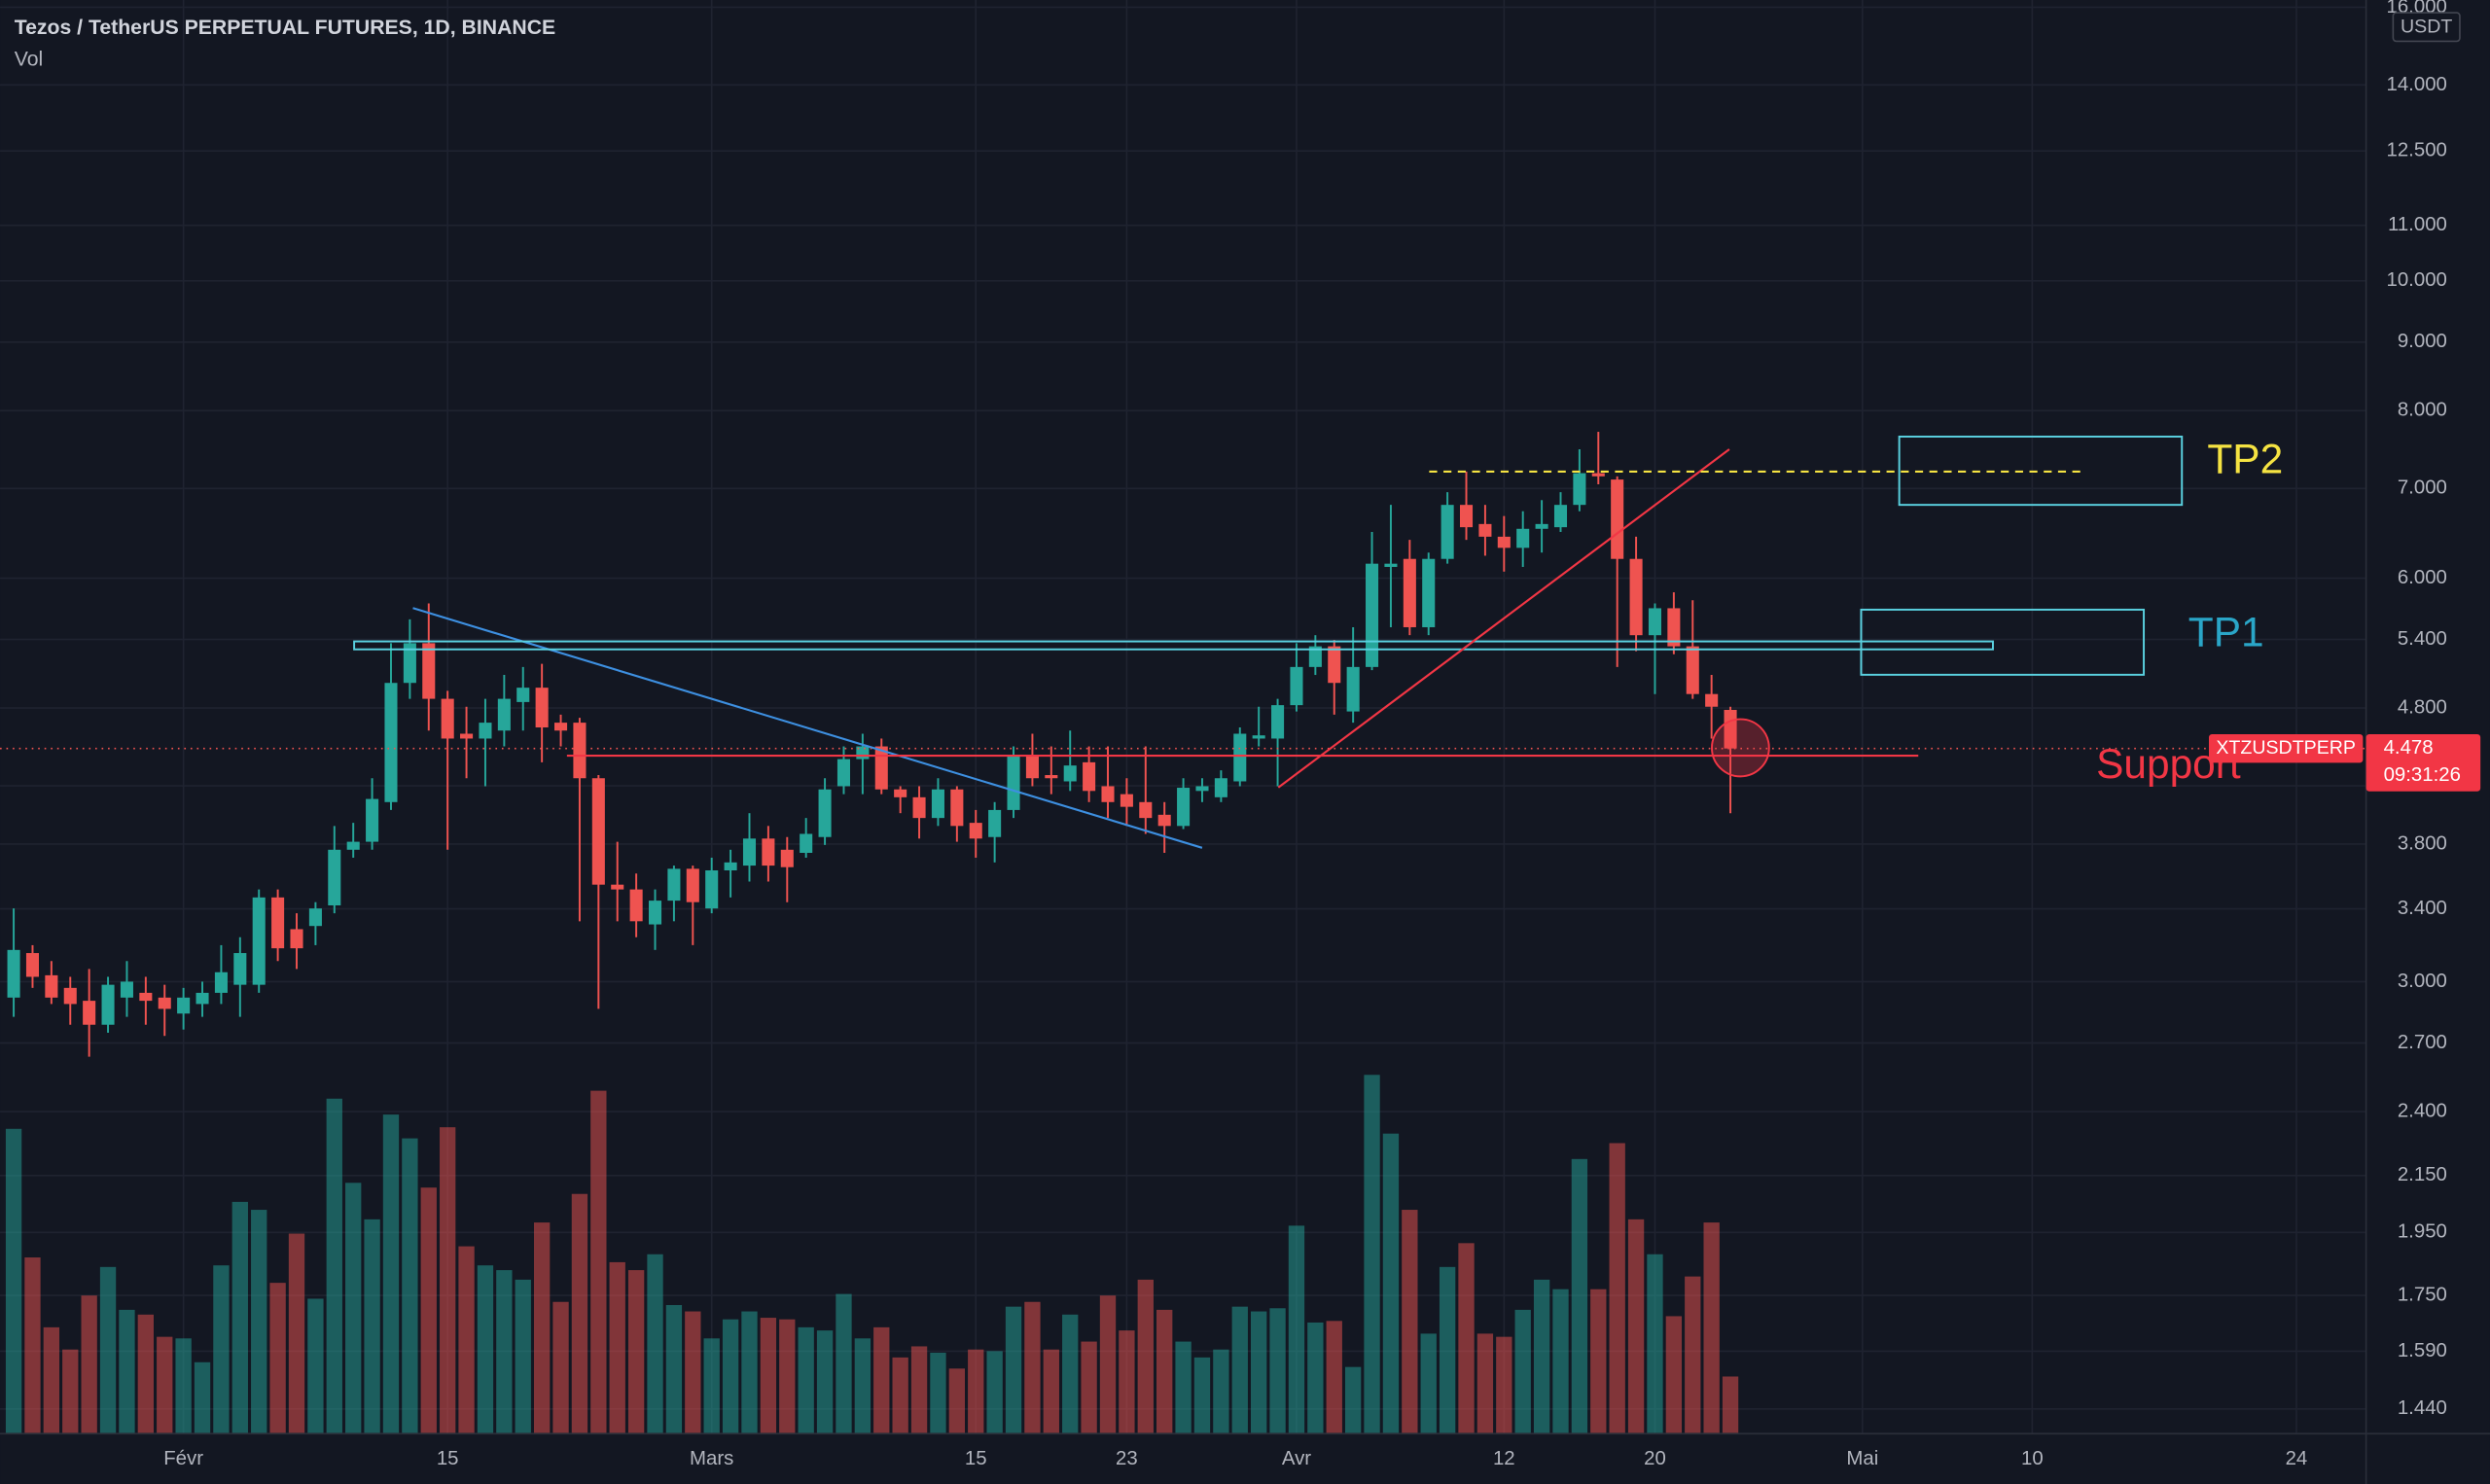 Image resolution: width=2490 pixels, height=1484 pixels. I want to click on annotation: TP1, so click(2226, 632).